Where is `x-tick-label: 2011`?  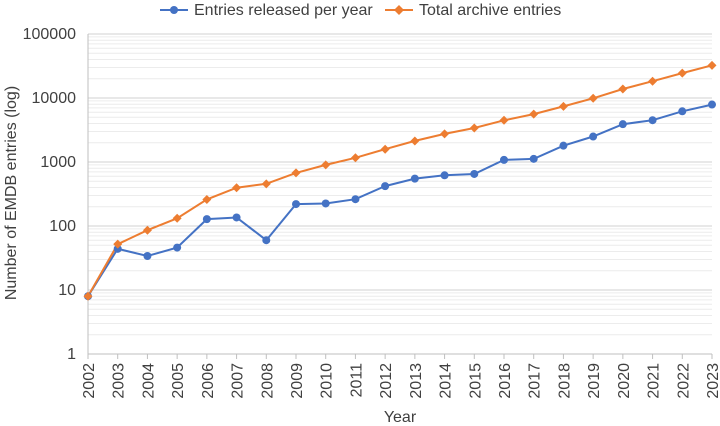
x-tick-label: 2011 is located at coordinates (356, 380).